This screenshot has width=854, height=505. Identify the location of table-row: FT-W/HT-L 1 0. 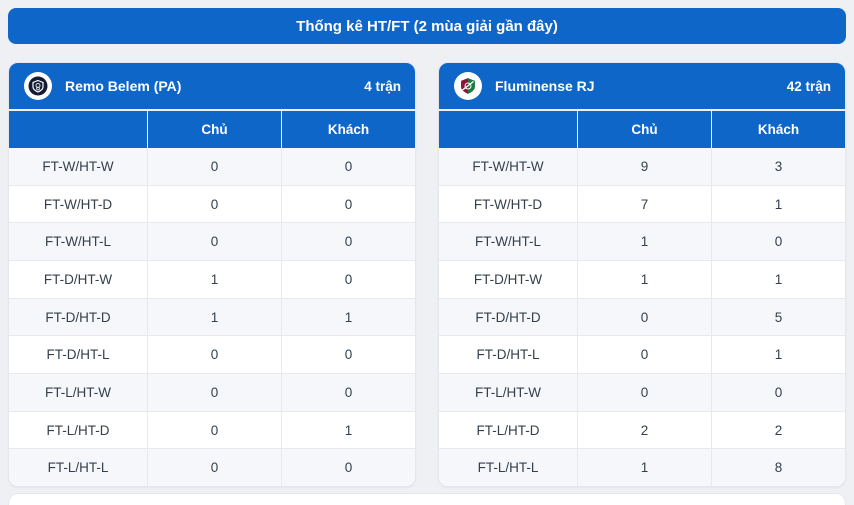
(642, 241).